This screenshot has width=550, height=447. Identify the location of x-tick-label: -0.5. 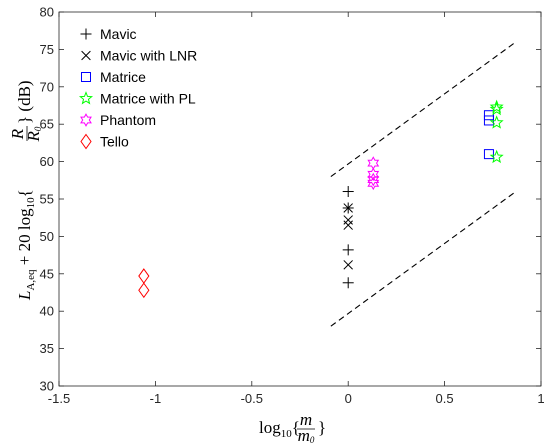
(252, 398).